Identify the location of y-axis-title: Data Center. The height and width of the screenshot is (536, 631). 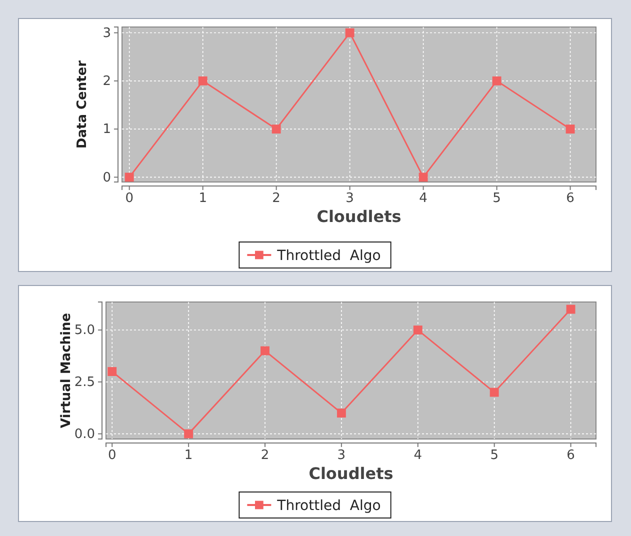
(82, 104).